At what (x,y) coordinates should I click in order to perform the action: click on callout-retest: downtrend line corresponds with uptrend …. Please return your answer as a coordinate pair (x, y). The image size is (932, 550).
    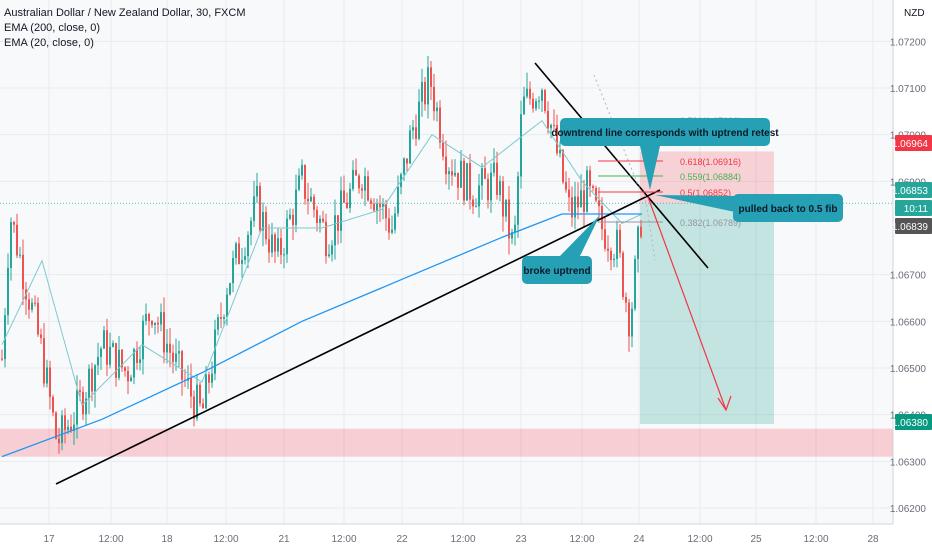
    Looking at the image, I should click on (665, 133).